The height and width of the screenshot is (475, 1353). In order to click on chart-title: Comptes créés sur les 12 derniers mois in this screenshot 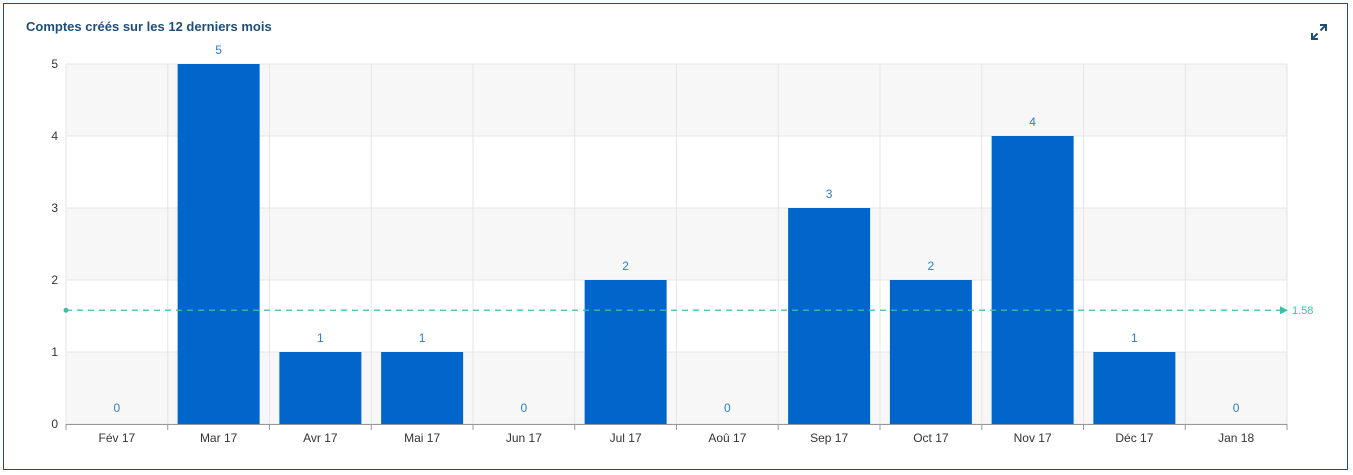, I will do `click(149, 26)`.